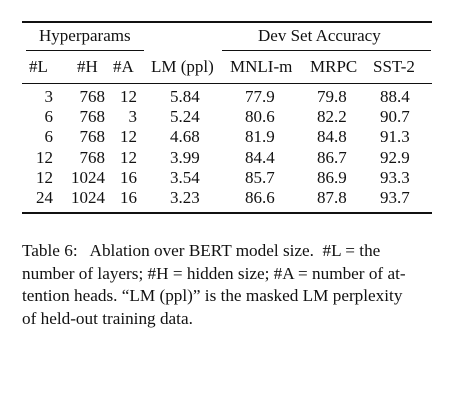  I want to click on table-cell: 92.9, so click(395, 157).